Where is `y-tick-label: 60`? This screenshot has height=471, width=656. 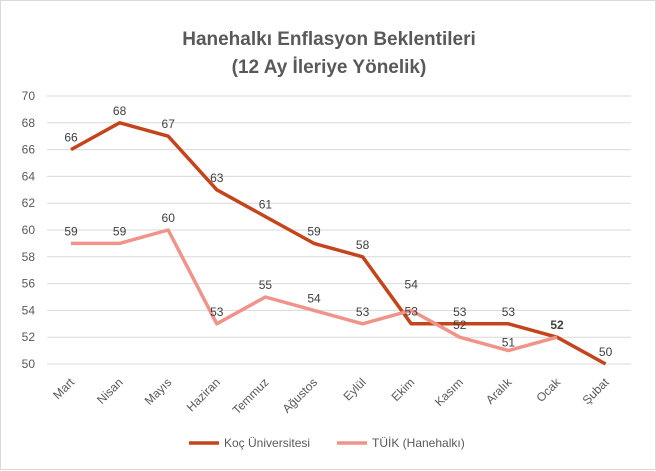 y-tick-label: 60 is located at coordinates (29, 230).